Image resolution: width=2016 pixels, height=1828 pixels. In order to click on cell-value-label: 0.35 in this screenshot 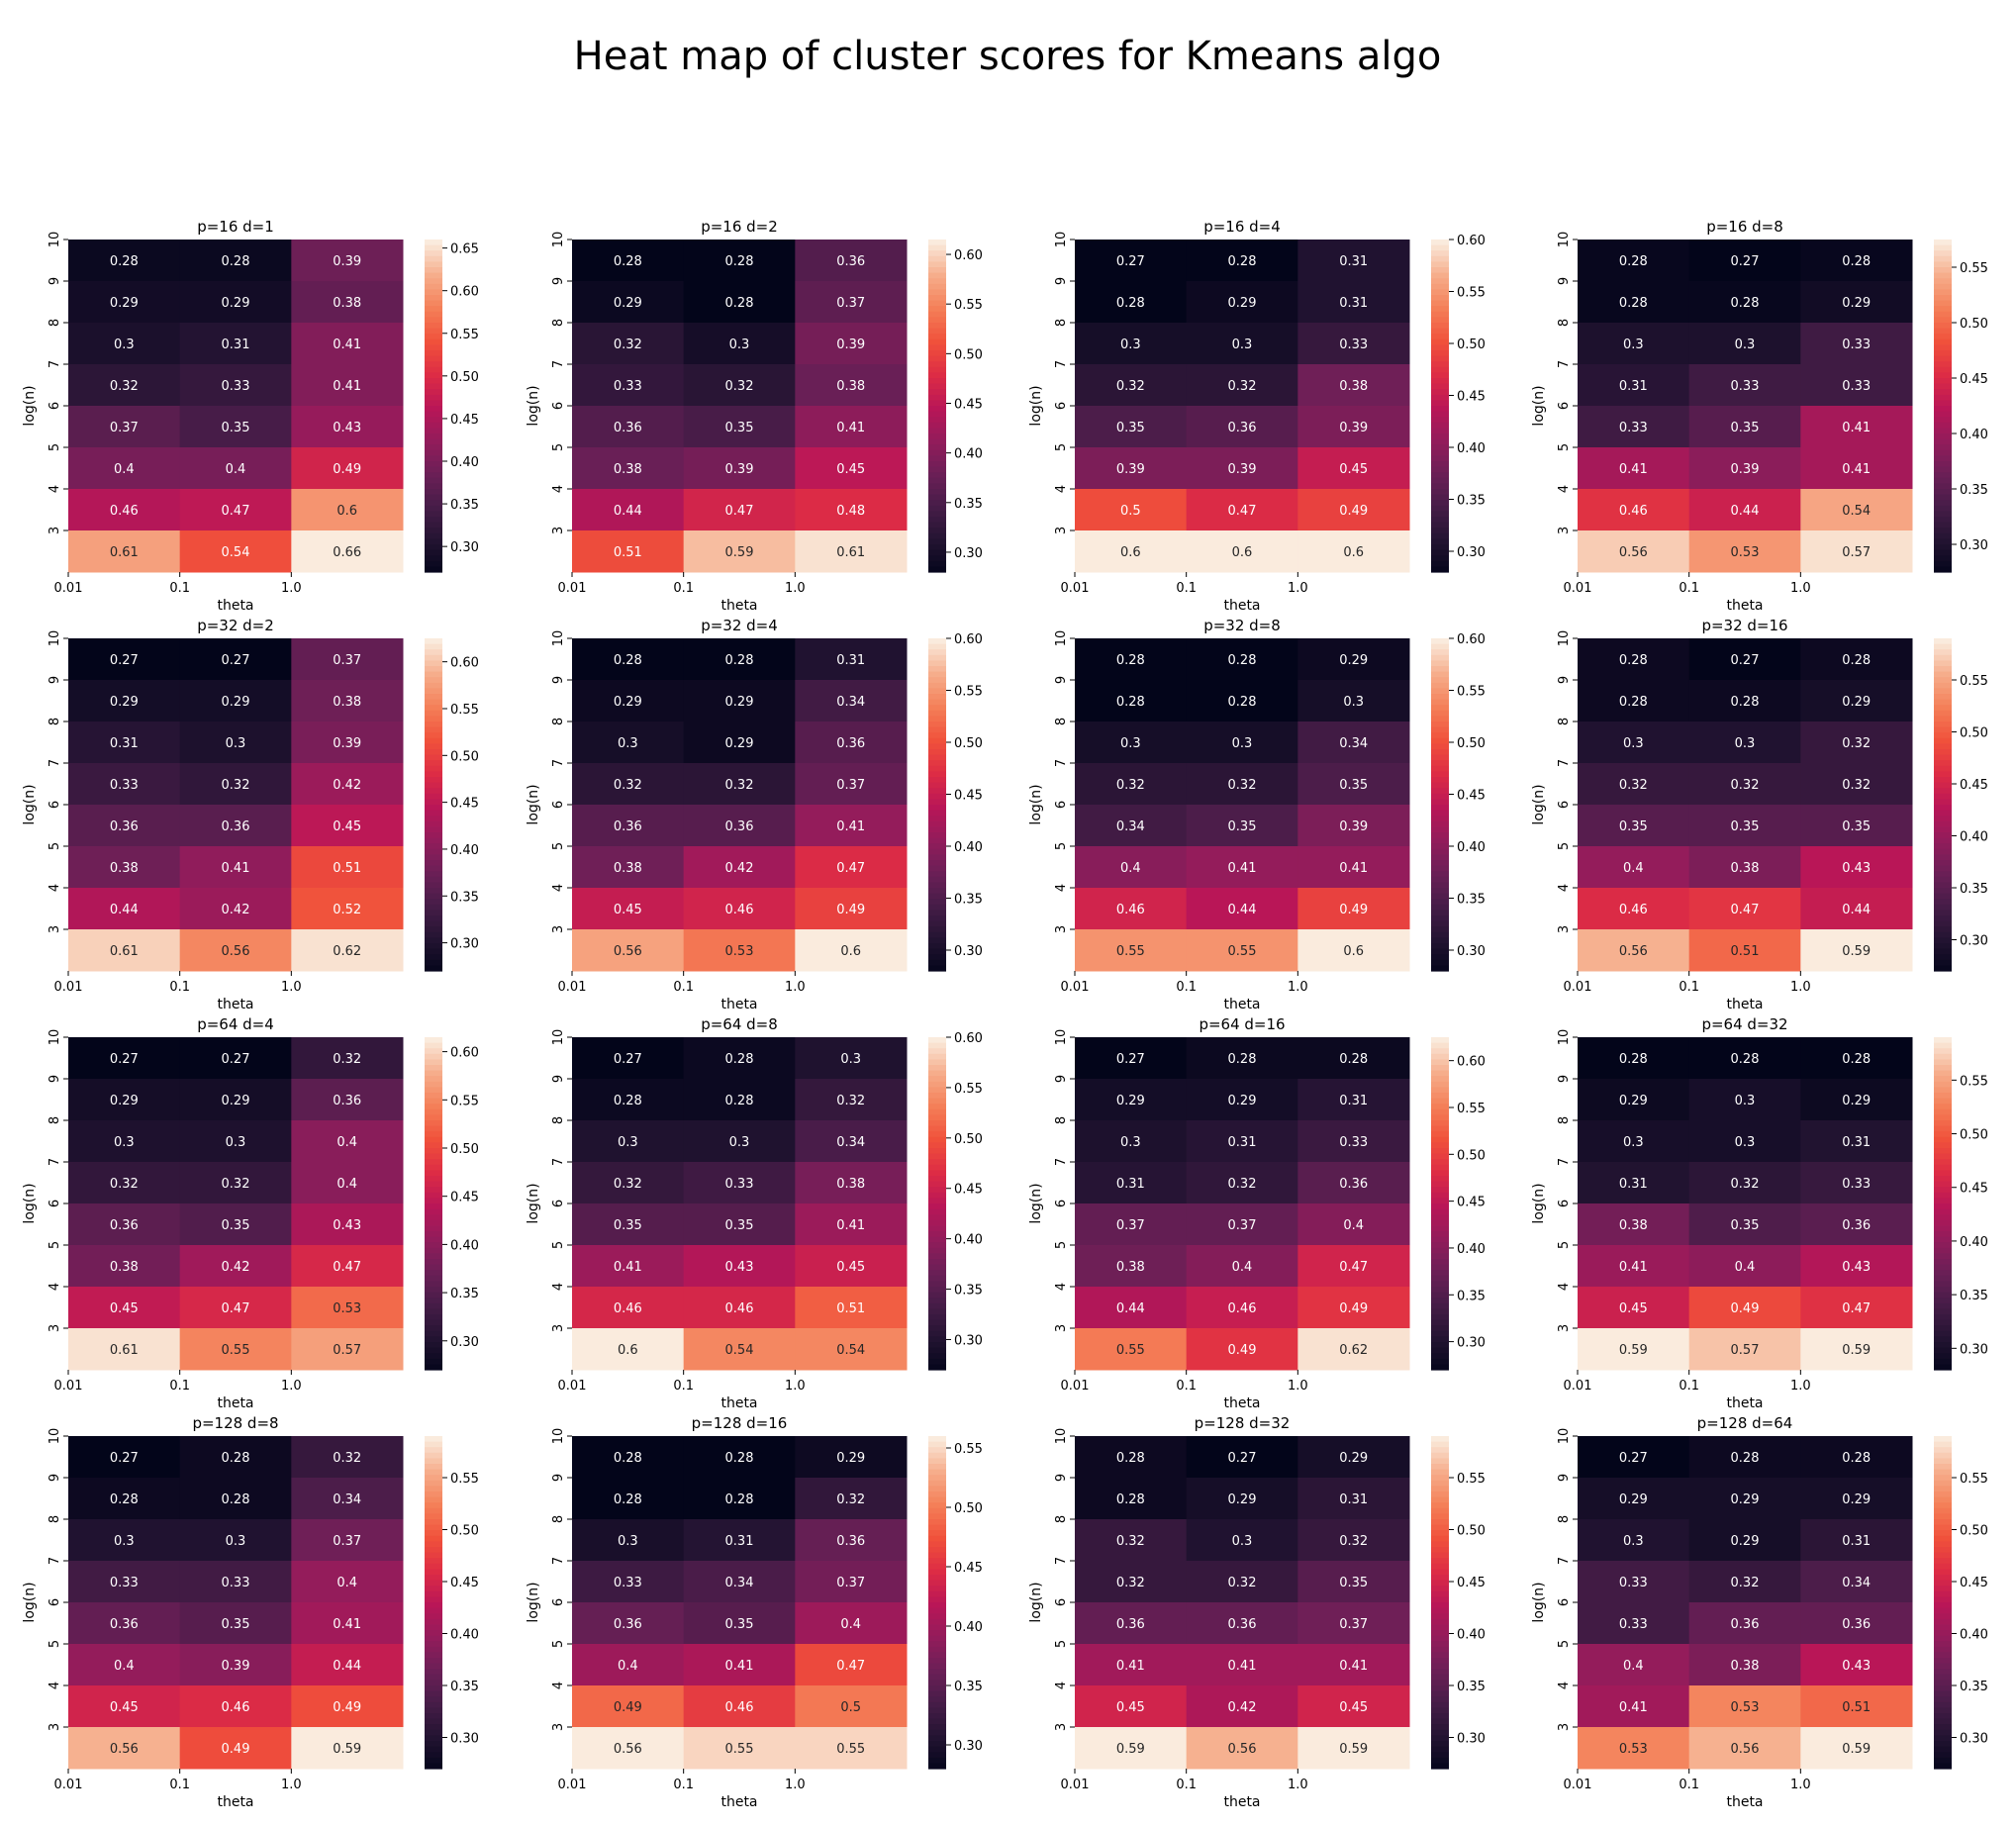, I will do `click(1857, 827)`.